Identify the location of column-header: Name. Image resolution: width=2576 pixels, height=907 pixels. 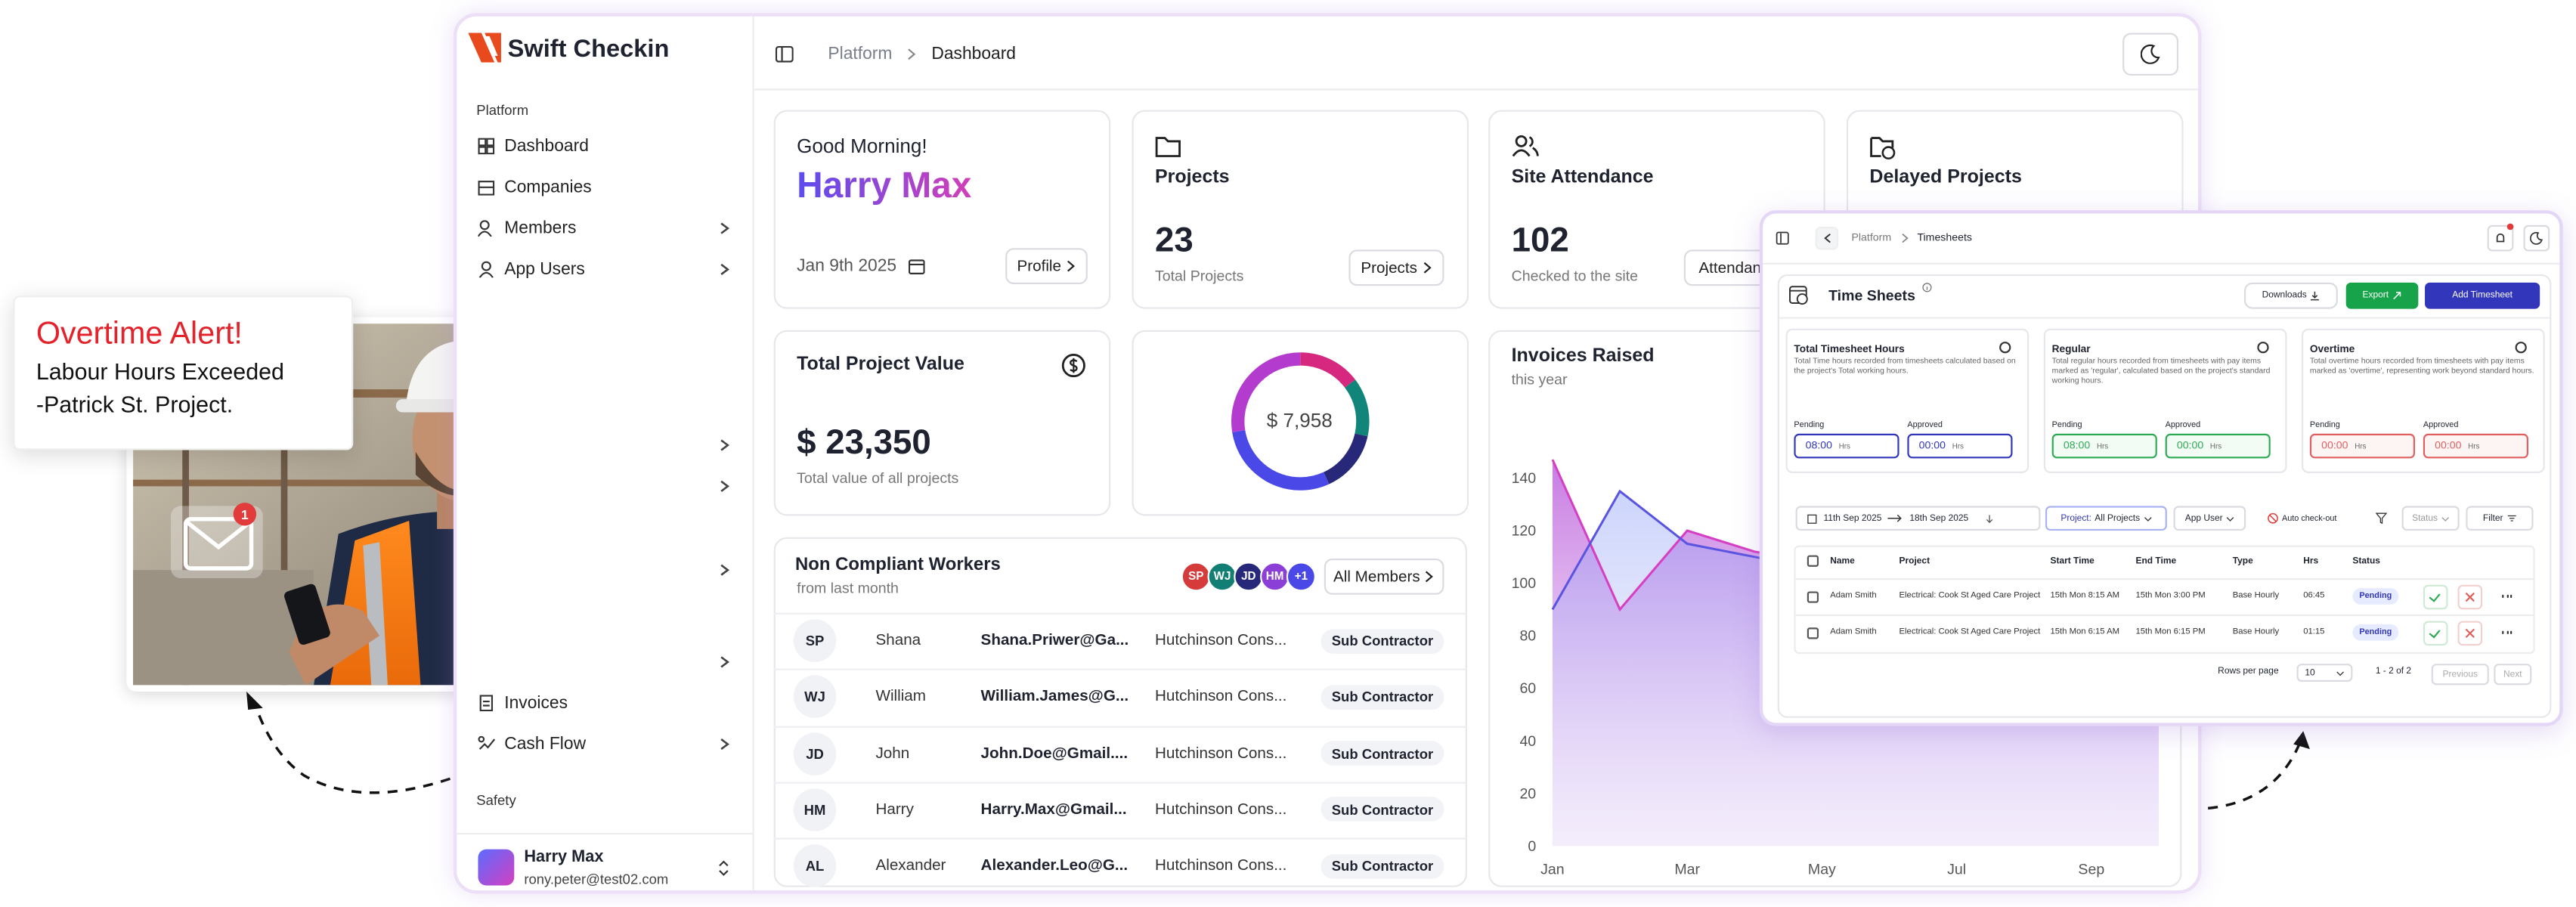
(1843, 561).